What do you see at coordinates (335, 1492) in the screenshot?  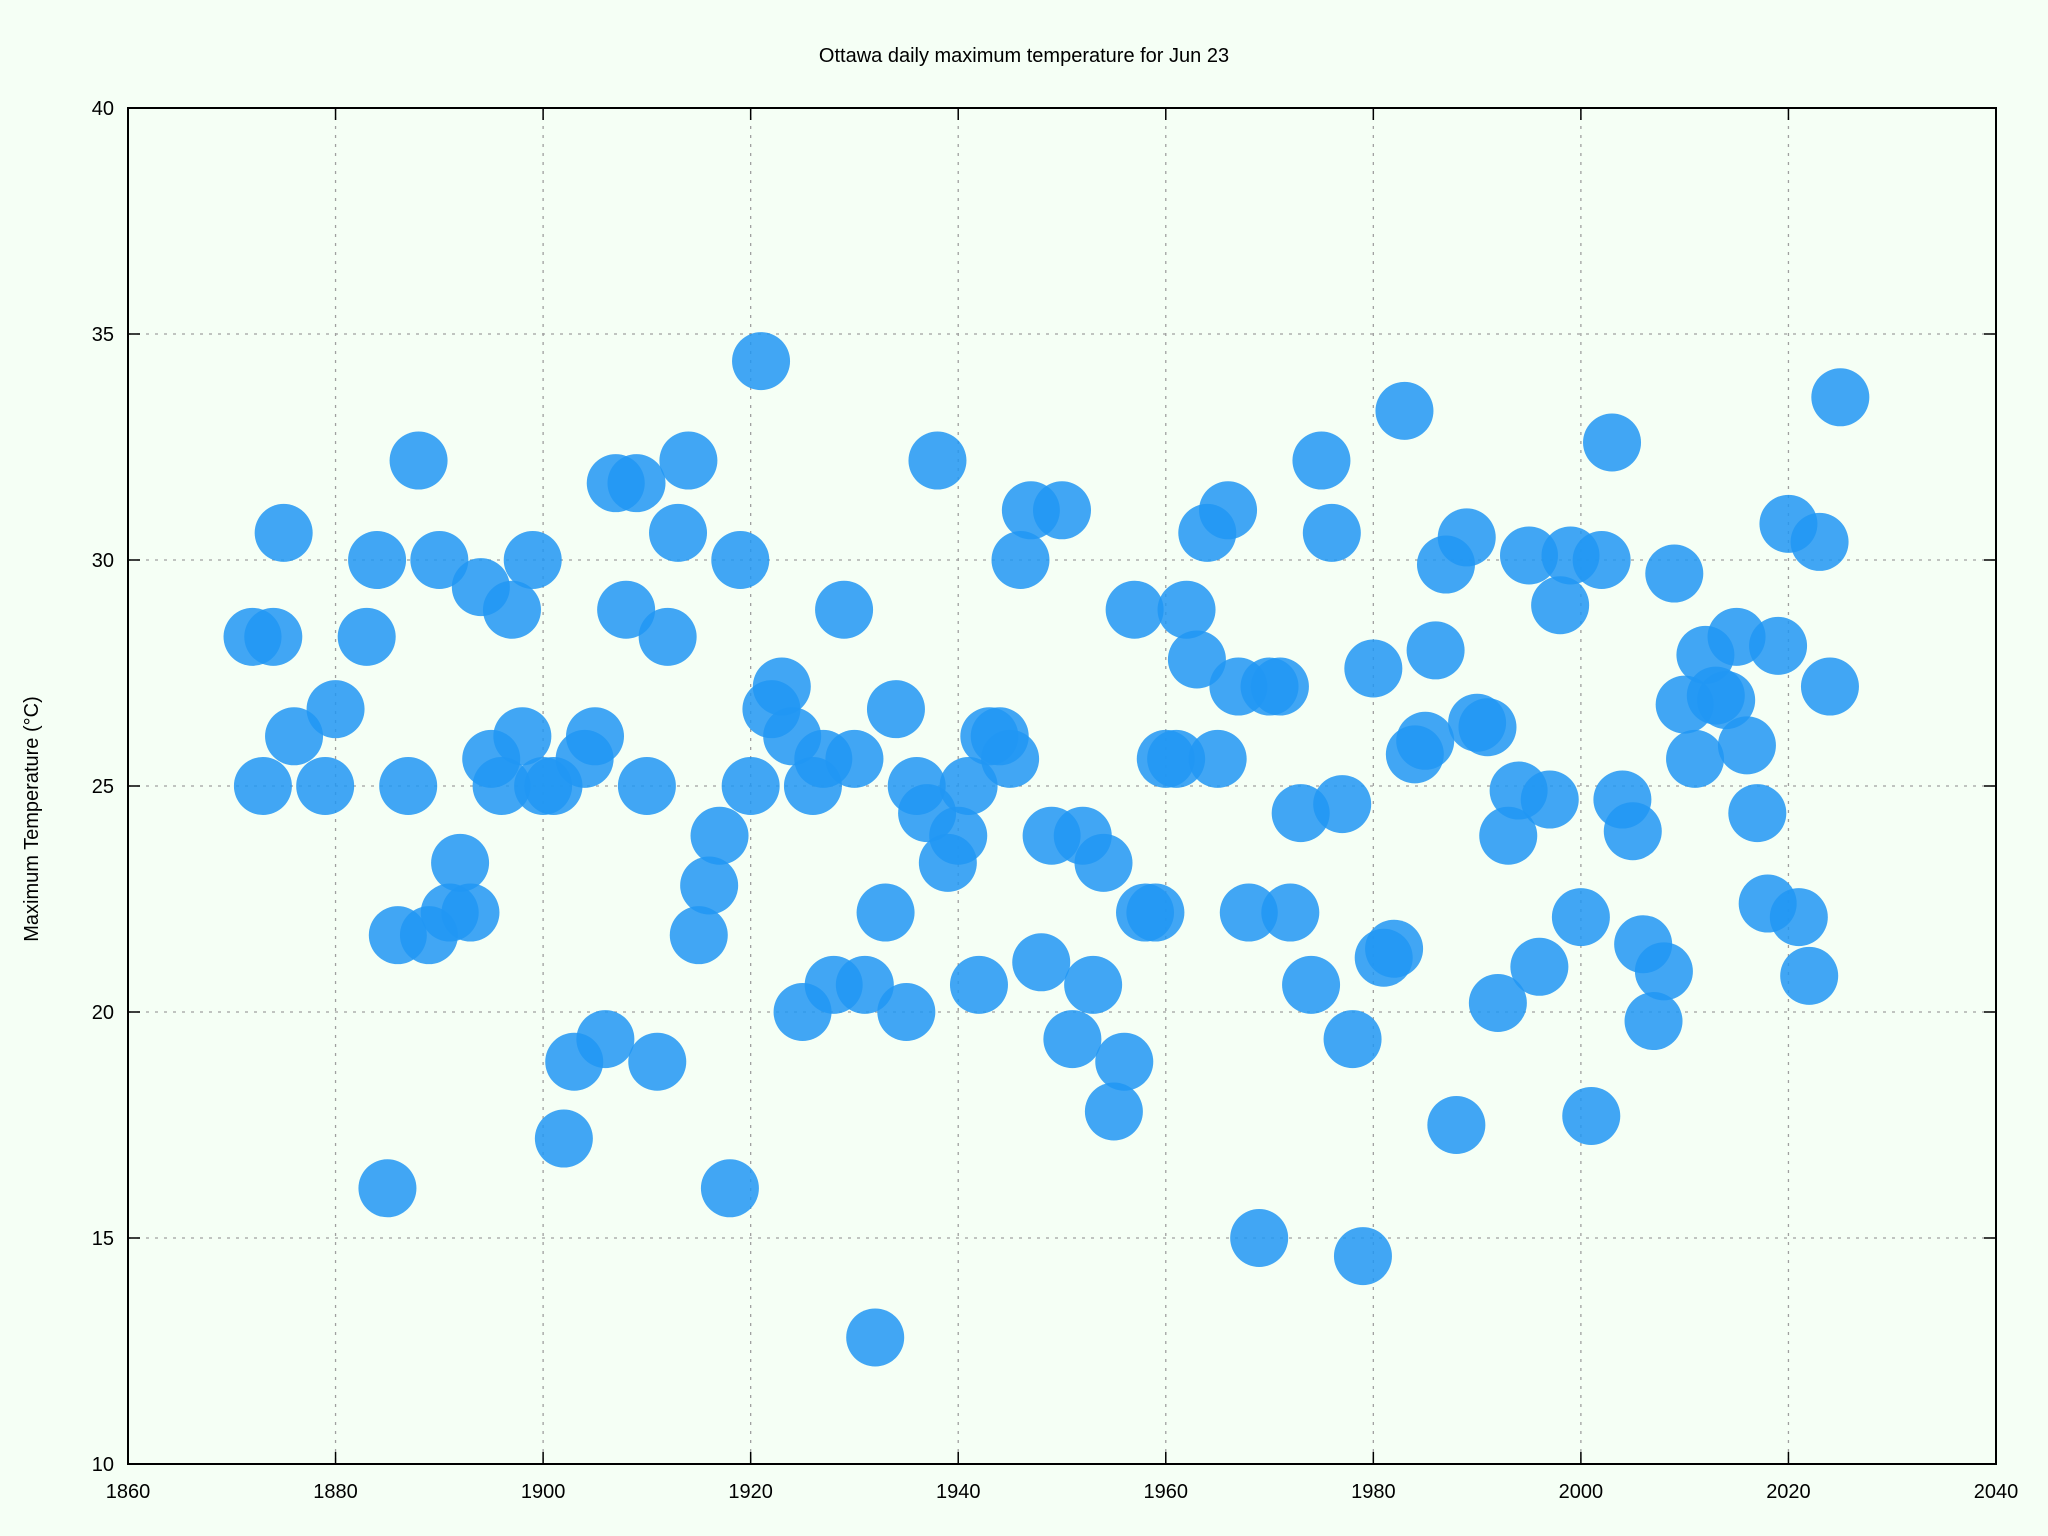 I see `x-tick-label: 1880` at bounding box center [335, 1492].